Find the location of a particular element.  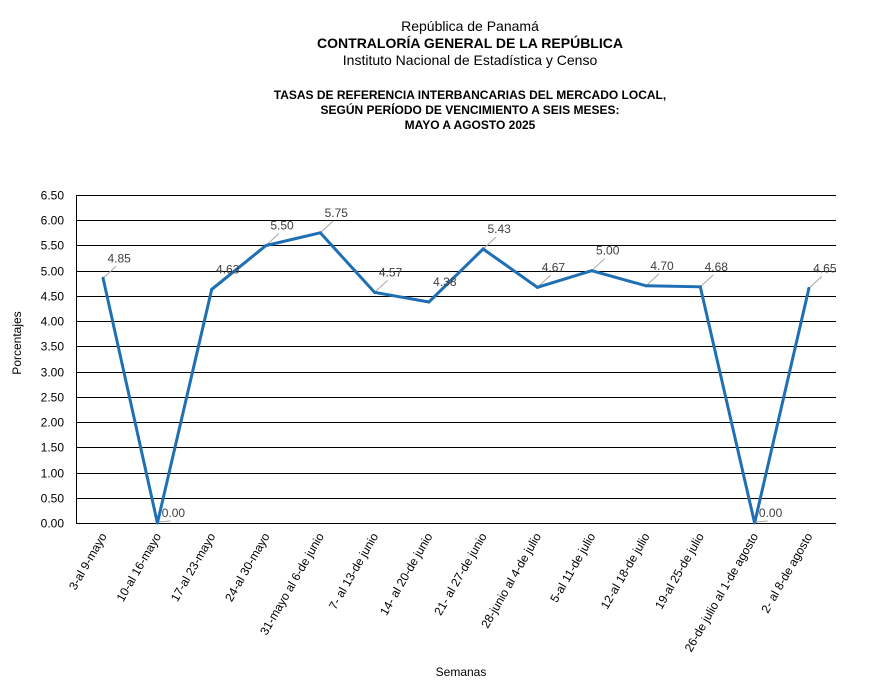

institution-country: República de Panamá is located at coordinates (470, 26).